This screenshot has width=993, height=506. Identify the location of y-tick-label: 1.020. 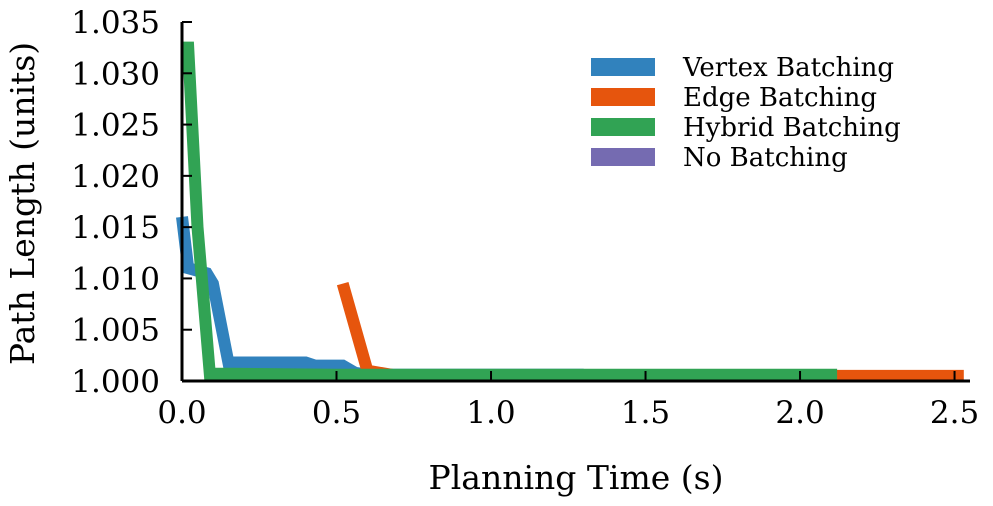
(115, 177).